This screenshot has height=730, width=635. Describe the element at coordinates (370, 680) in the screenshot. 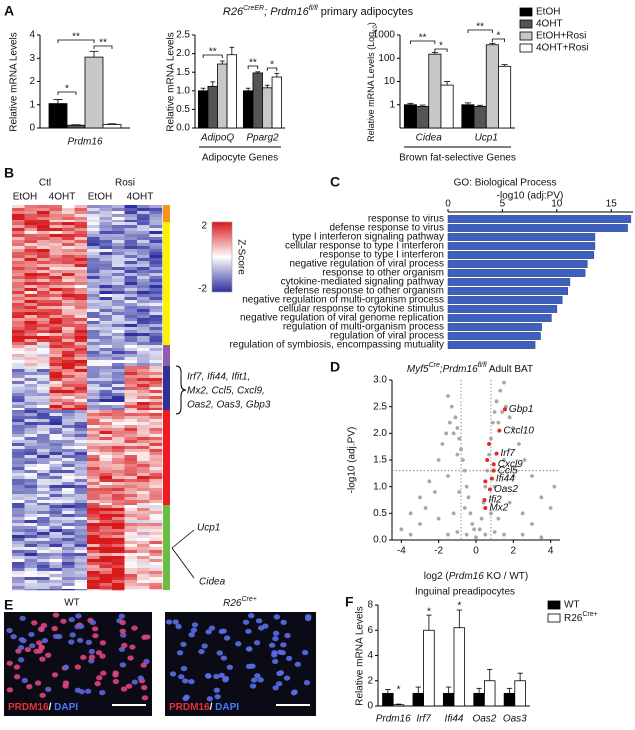

I see `y-tick-label: 2` at that location.